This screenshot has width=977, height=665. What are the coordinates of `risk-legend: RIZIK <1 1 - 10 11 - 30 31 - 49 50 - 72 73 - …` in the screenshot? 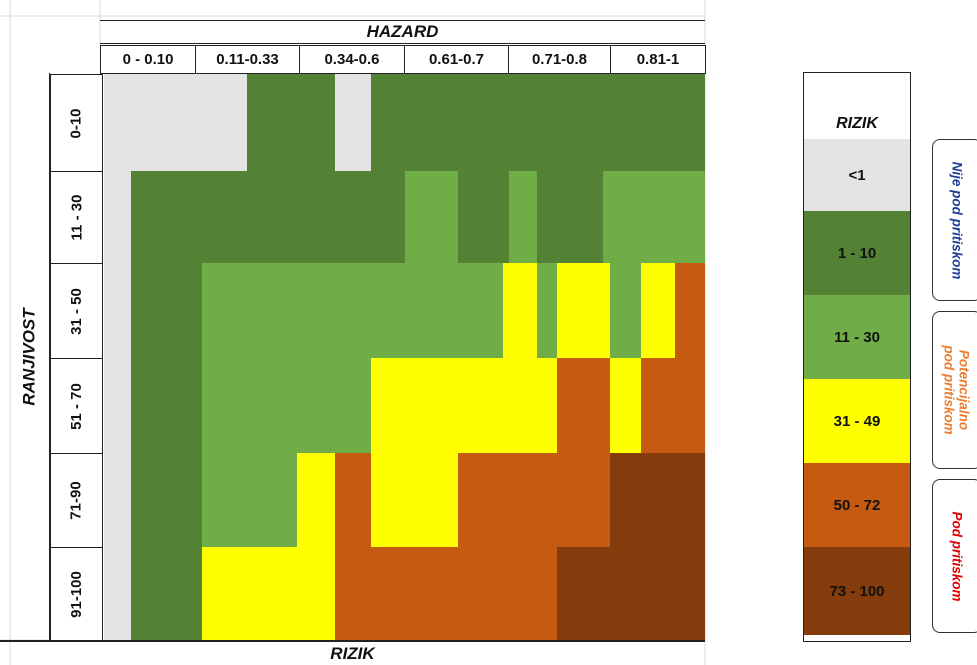 It's located at (857, 357).